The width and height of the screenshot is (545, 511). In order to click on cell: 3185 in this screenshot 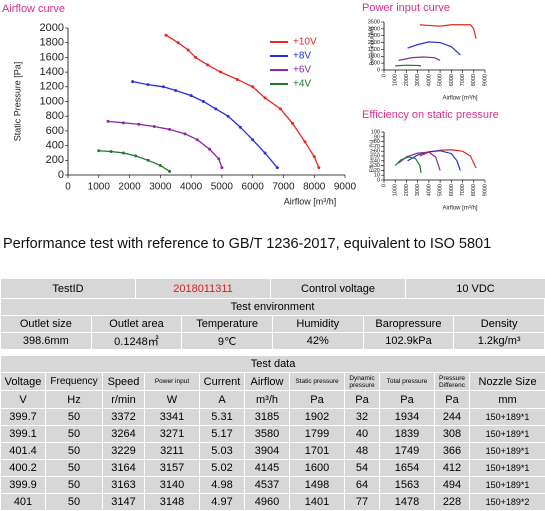, I will do `click(267, 417)`.